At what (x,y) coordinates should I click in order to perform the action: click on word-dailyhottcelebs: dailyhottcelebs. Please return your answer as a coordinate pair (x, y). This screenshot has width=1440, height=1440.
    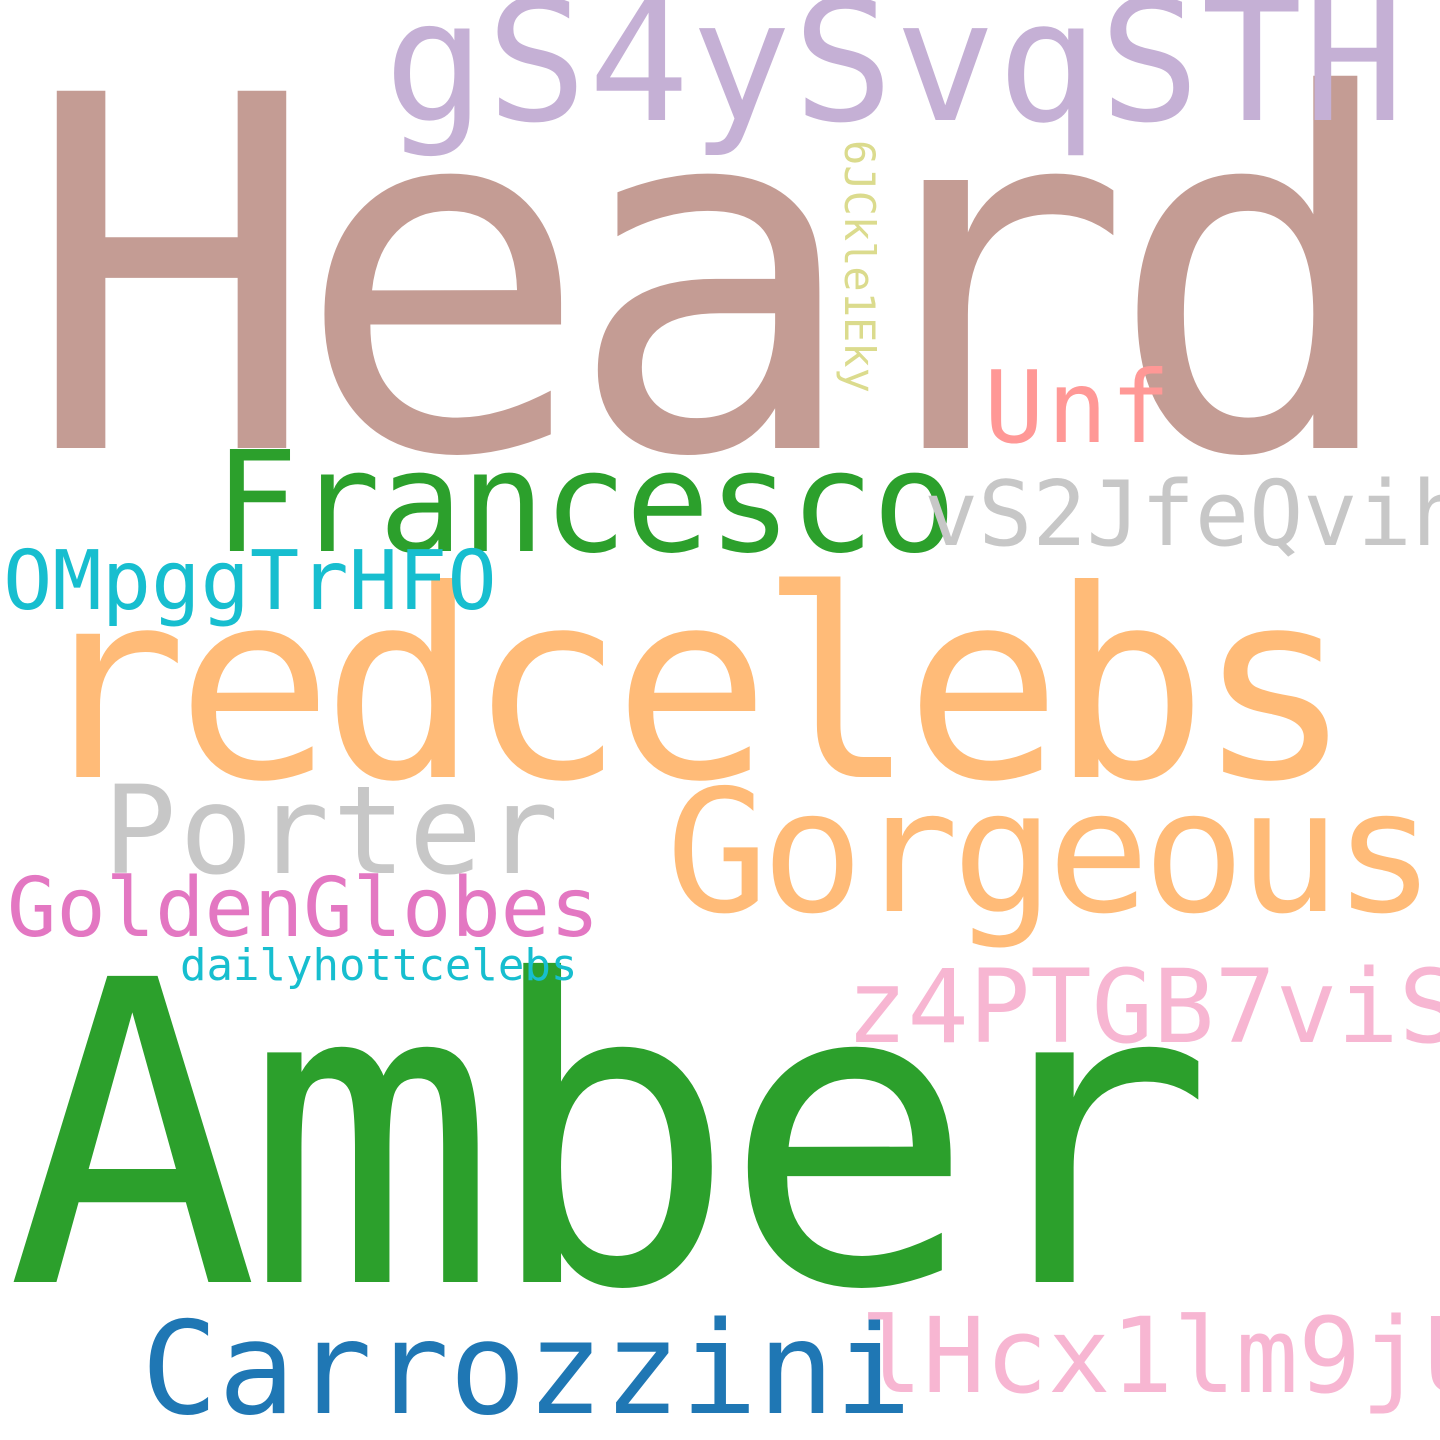
    Looking at the image, I should click on (379, 965).